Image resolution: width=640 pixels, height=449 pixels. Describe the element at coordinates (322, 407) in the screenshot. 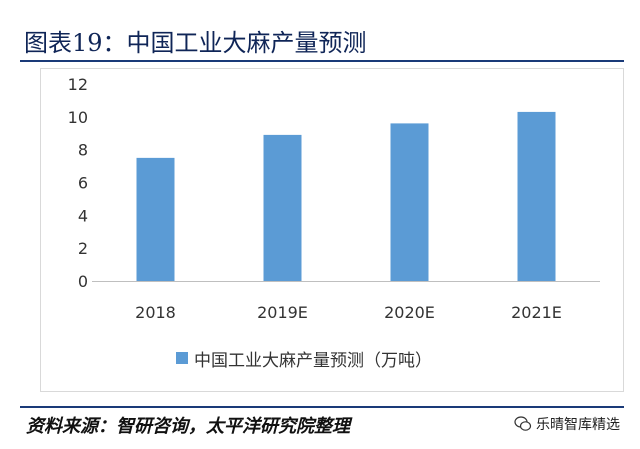

I see `source-divider` at that location.